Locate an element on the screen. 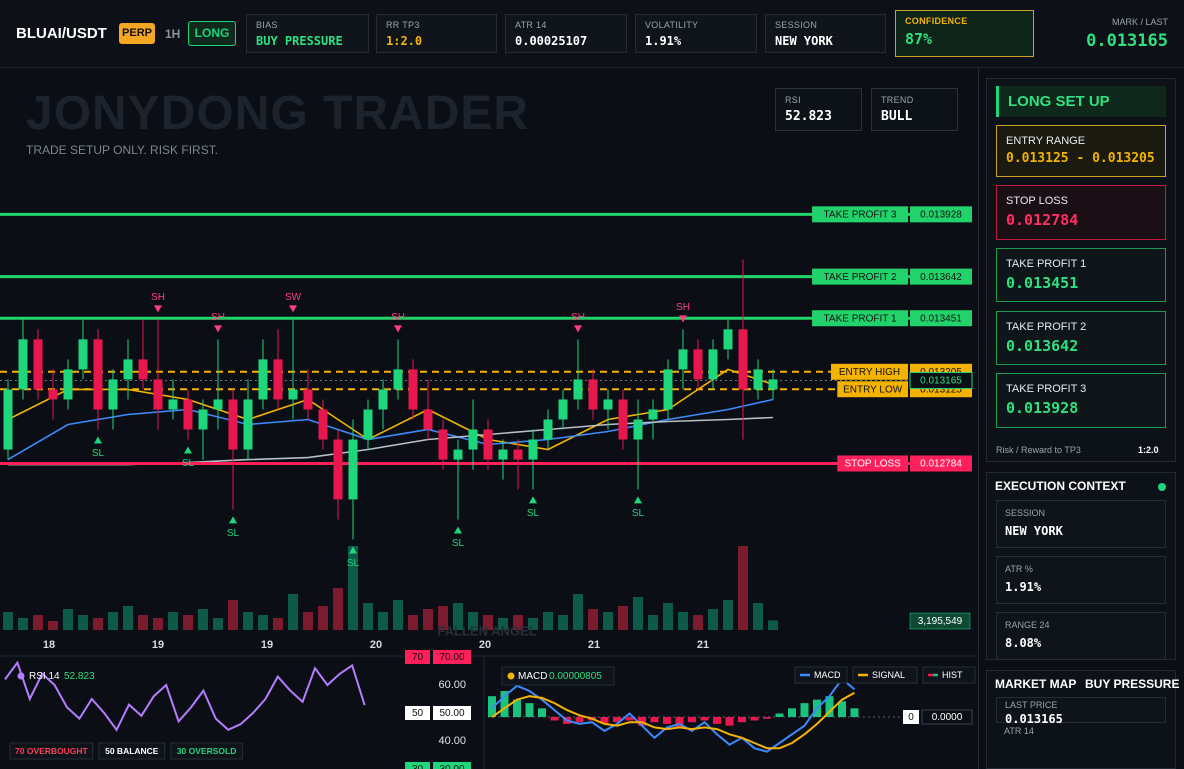 The image size is (1184, 769). stat-value: 1.91% is located at coordinates (663, 41).